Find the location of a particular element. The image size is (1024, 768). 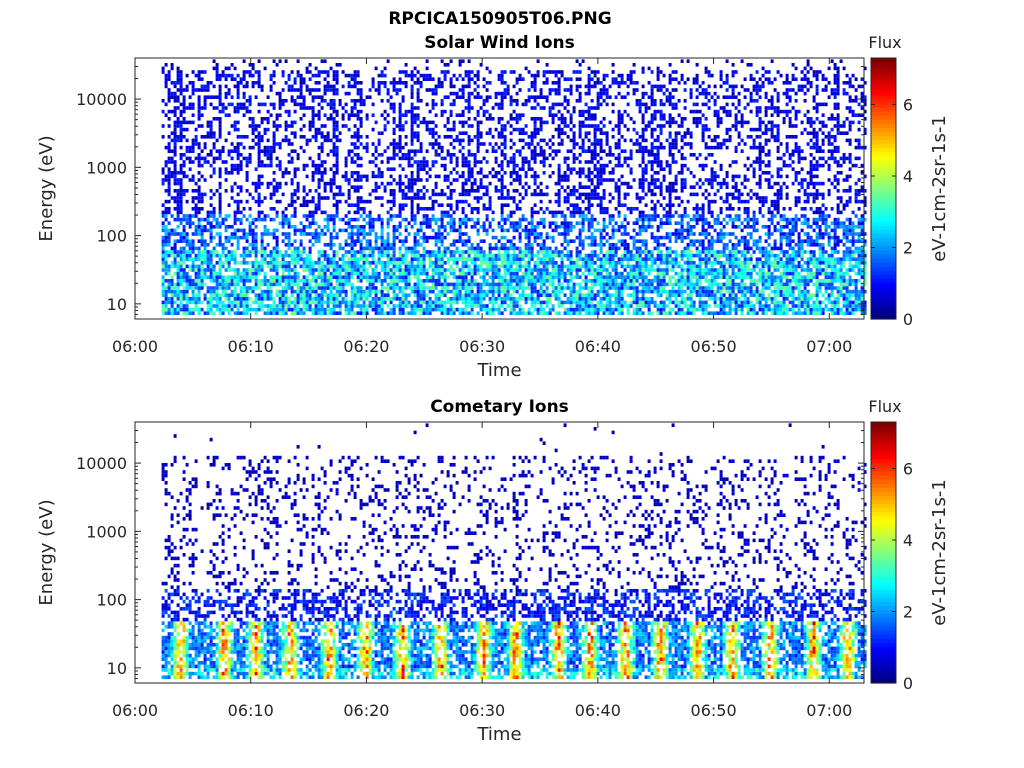

panel-title: Solar Wind Ions is located at coordinates (499, 43).